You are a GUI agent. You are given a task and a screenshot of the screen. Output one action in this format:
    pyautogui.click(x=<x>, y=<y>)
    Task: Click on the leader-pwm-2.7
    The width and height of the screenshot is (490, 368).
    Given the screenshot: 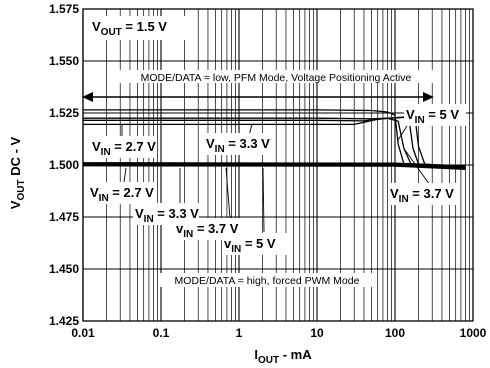 What is the action you would take?
    pyautogui.click(x=125, y=175)
    